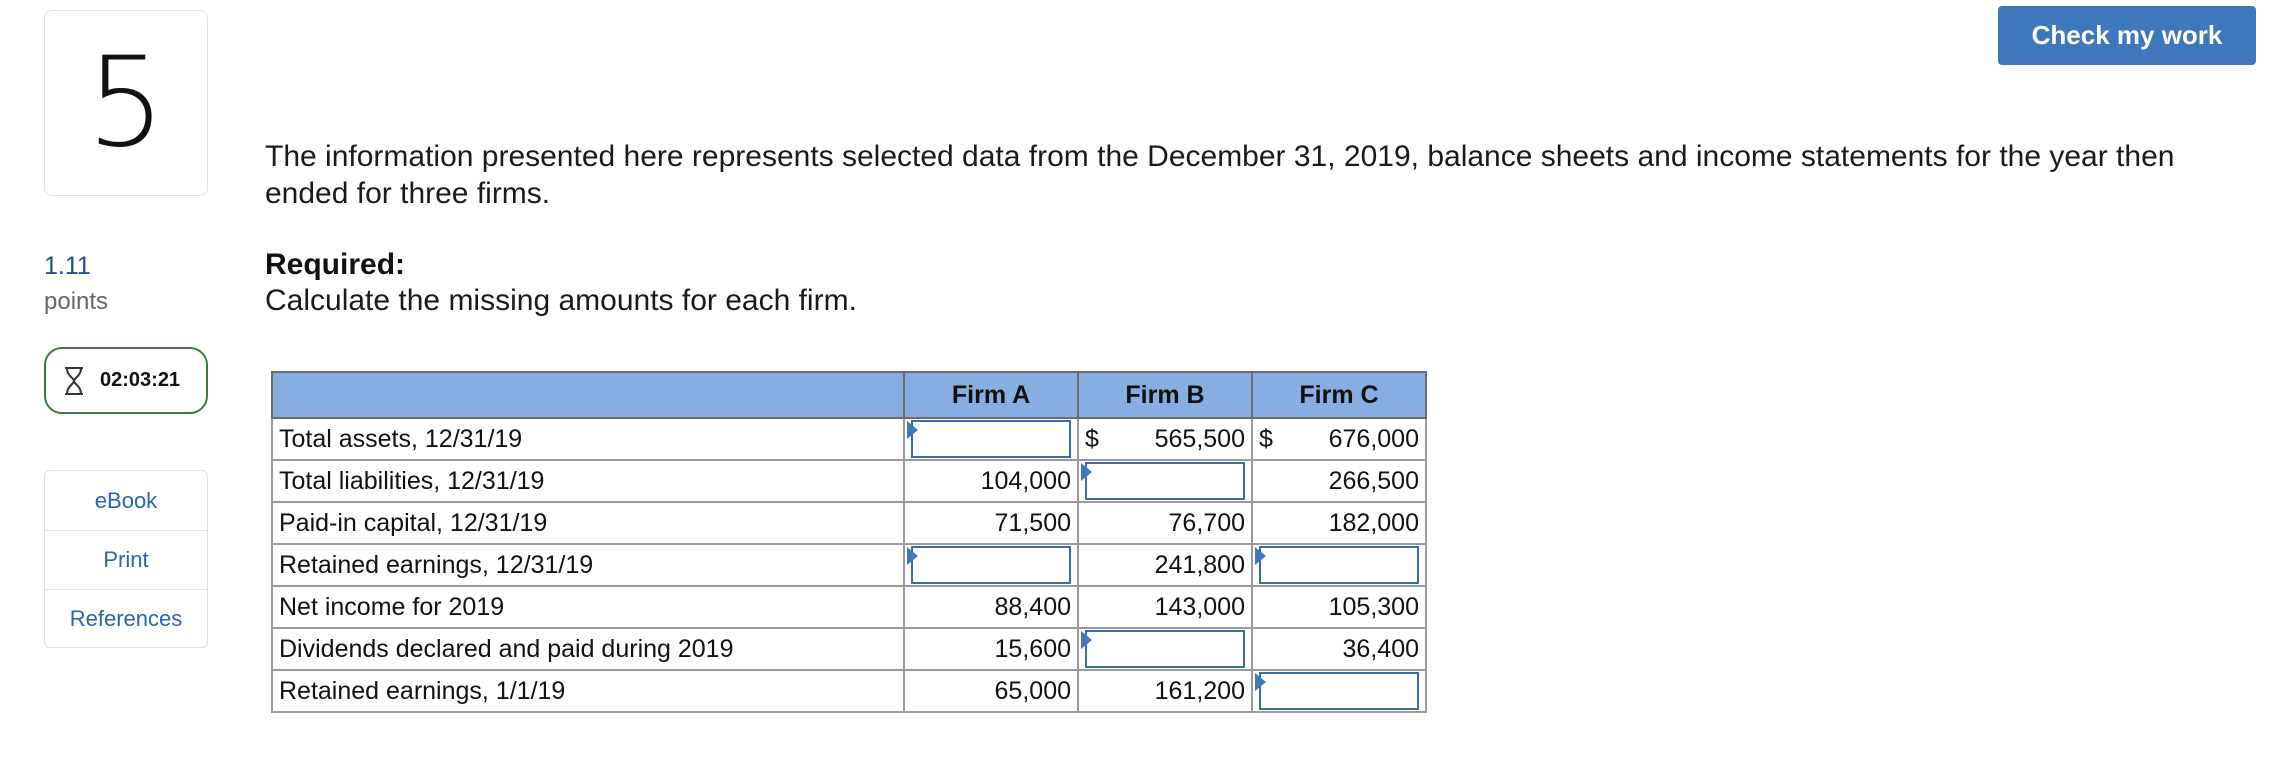 The image size is (2280, 780). I want to click on value-cell-firm-b: 76,700, so click(1165, 523).